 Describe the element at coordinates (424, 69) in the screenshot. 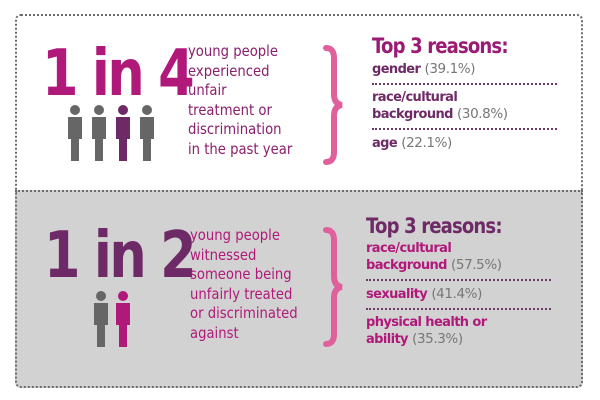

I see `reason-item: gender (39.1%)` at that location.